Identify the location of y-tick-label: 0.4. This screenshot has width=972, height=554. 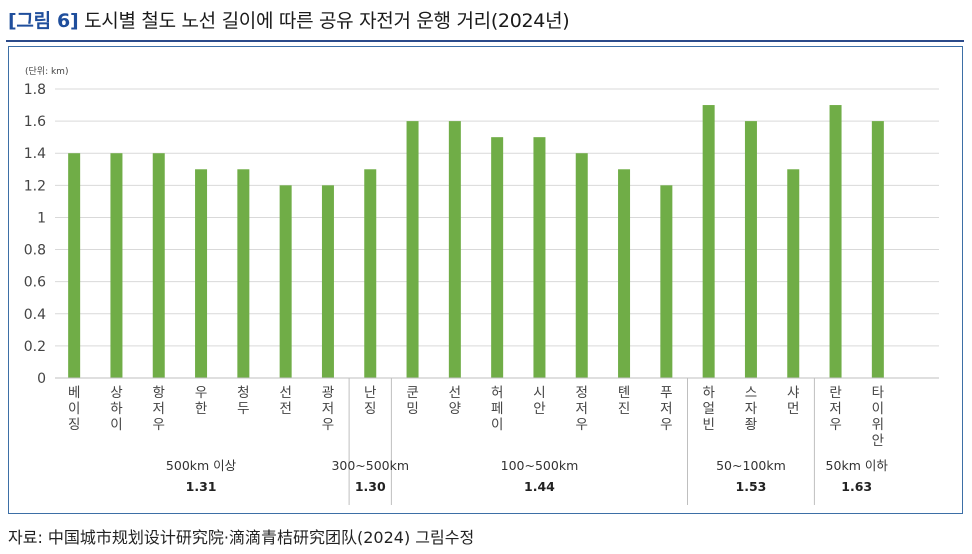
(35, 315).